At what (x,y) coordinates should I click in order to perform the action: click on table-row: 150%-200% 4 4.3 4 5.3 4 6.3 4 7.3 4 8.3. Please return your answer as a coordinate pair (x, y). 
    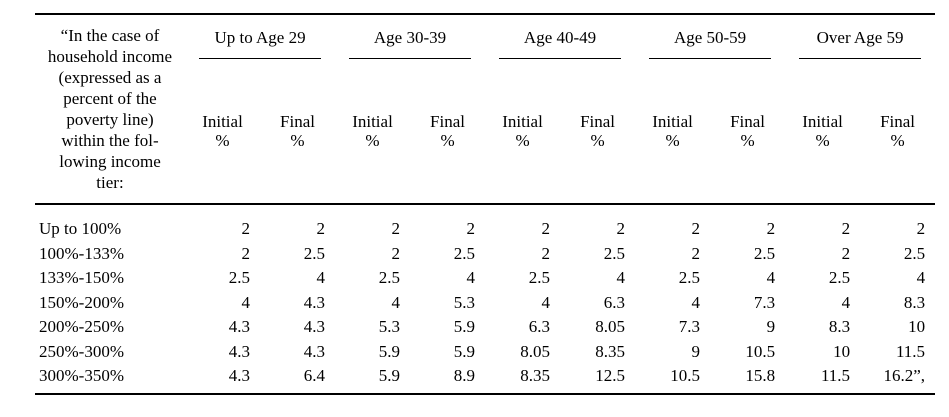
    Looking at the image, I should click on (485, 303).